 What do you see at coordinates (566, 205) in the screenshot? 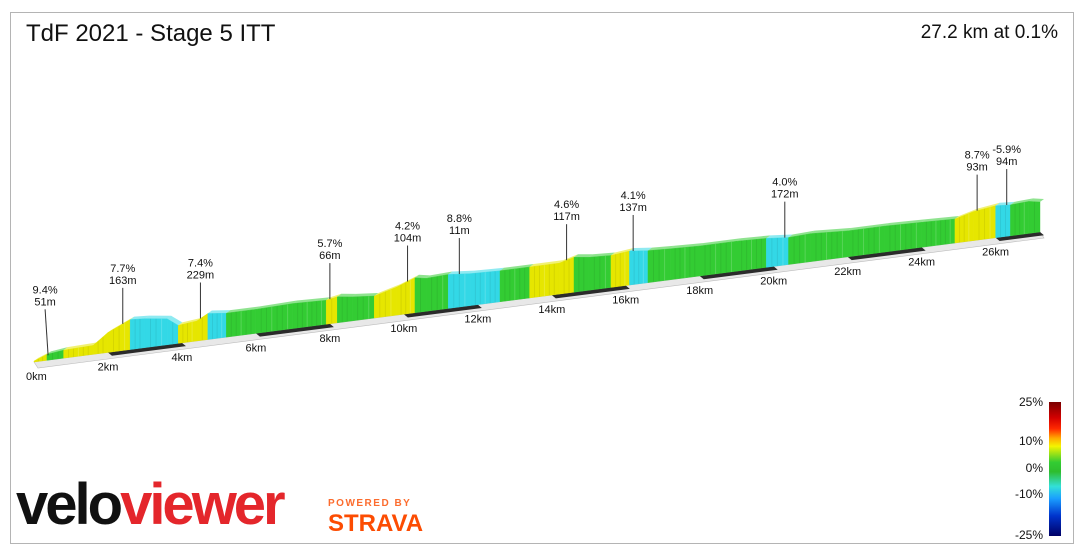
I see `climb-gradient-label: 4.6%` at bounding box center [566, 205].